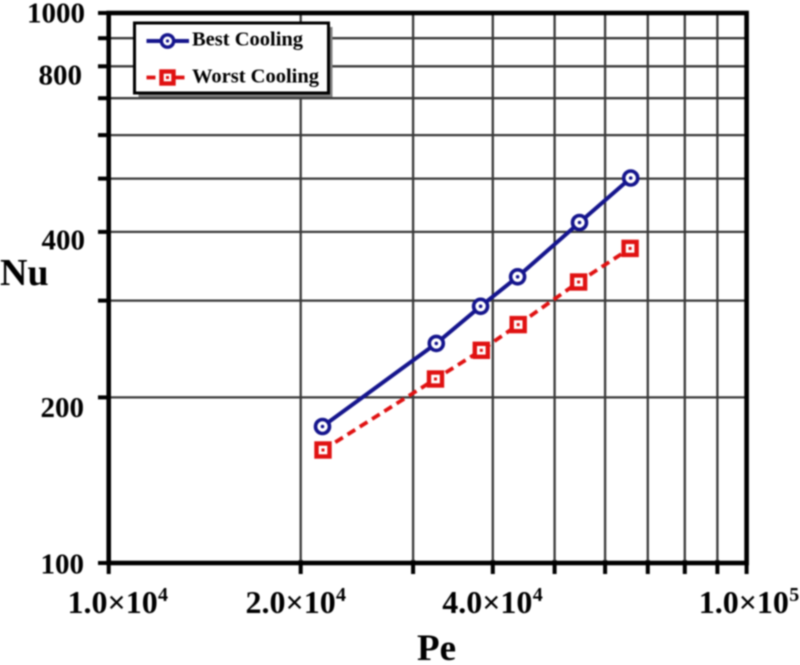 The height and width of the screenshot is (665, 800). Describe the element at coordinates (61, 76) in the screenshot. I see `svg-text: 800` at that location.